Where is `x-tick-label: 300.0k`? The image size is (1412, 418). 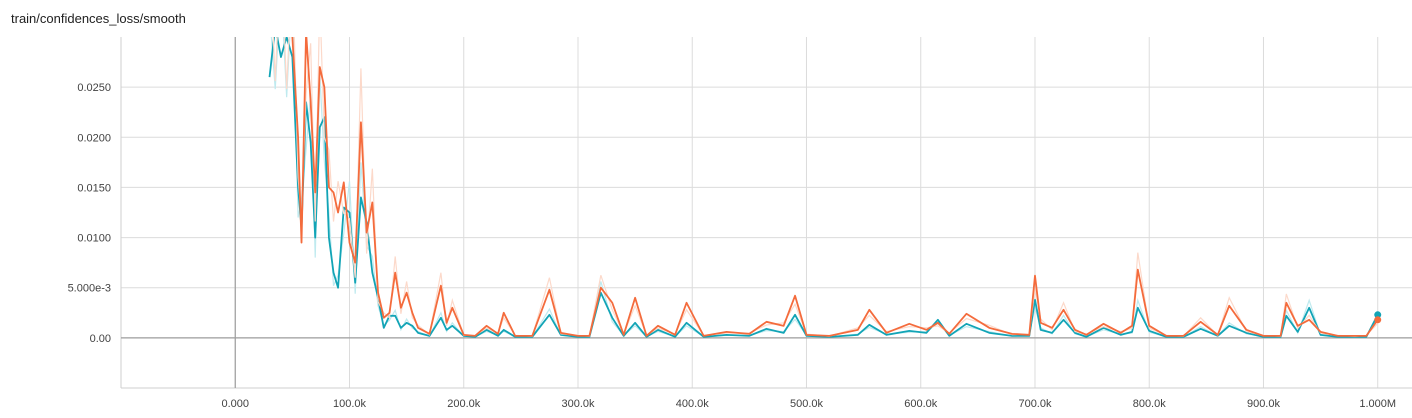
x-tick-label: 300.0k is located at coordinates (578, 404).